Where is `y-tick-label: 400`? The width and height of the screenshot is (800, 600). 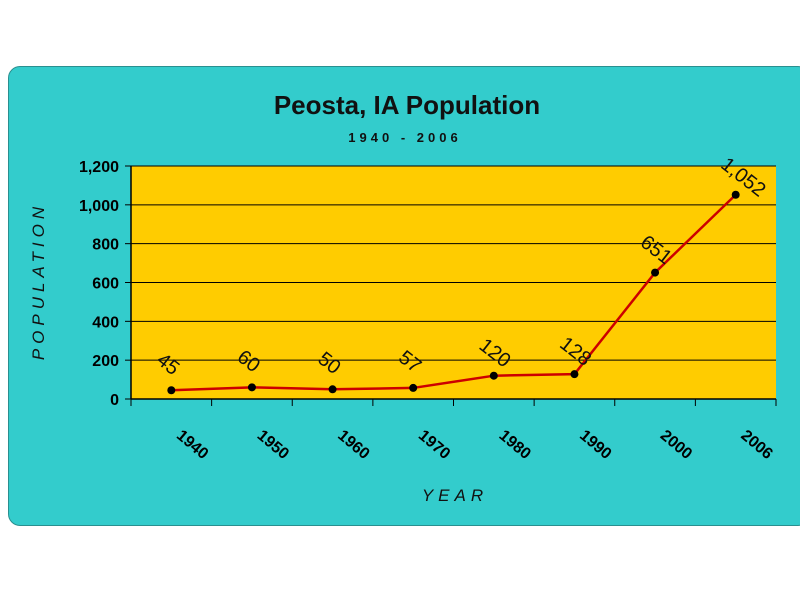
y-tick-label: 400 is located at coordinates (105, 322).